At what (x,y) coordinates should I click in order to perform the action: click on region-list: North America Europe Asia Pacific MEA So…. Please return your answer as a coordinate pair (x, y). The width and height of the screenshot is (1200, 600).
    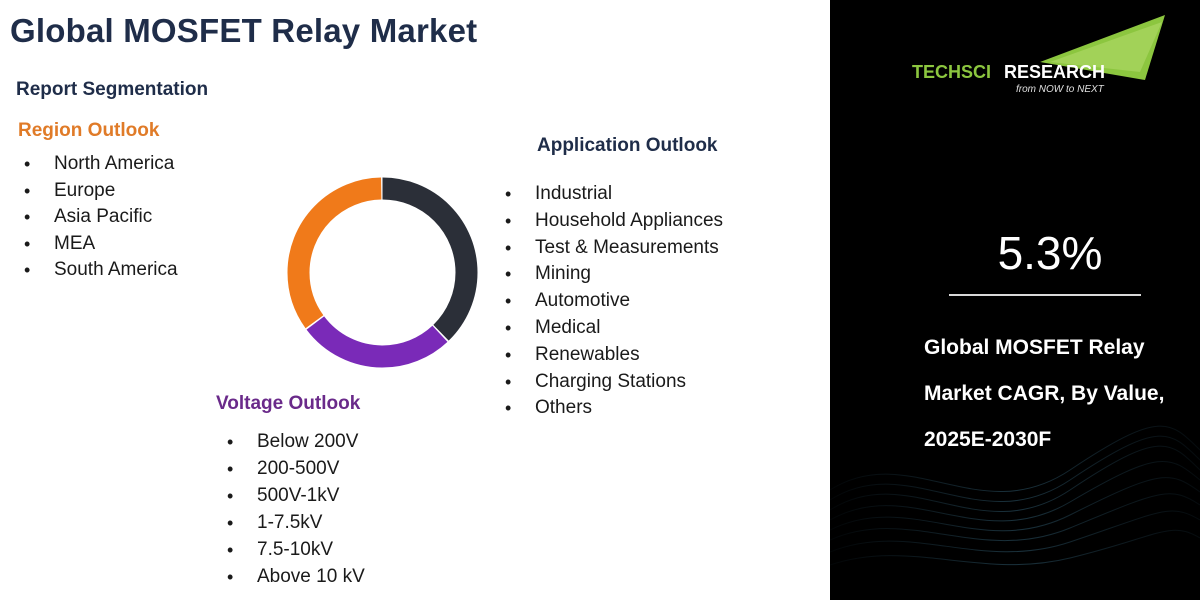
    Looking at the image, I should click on (99, 218).